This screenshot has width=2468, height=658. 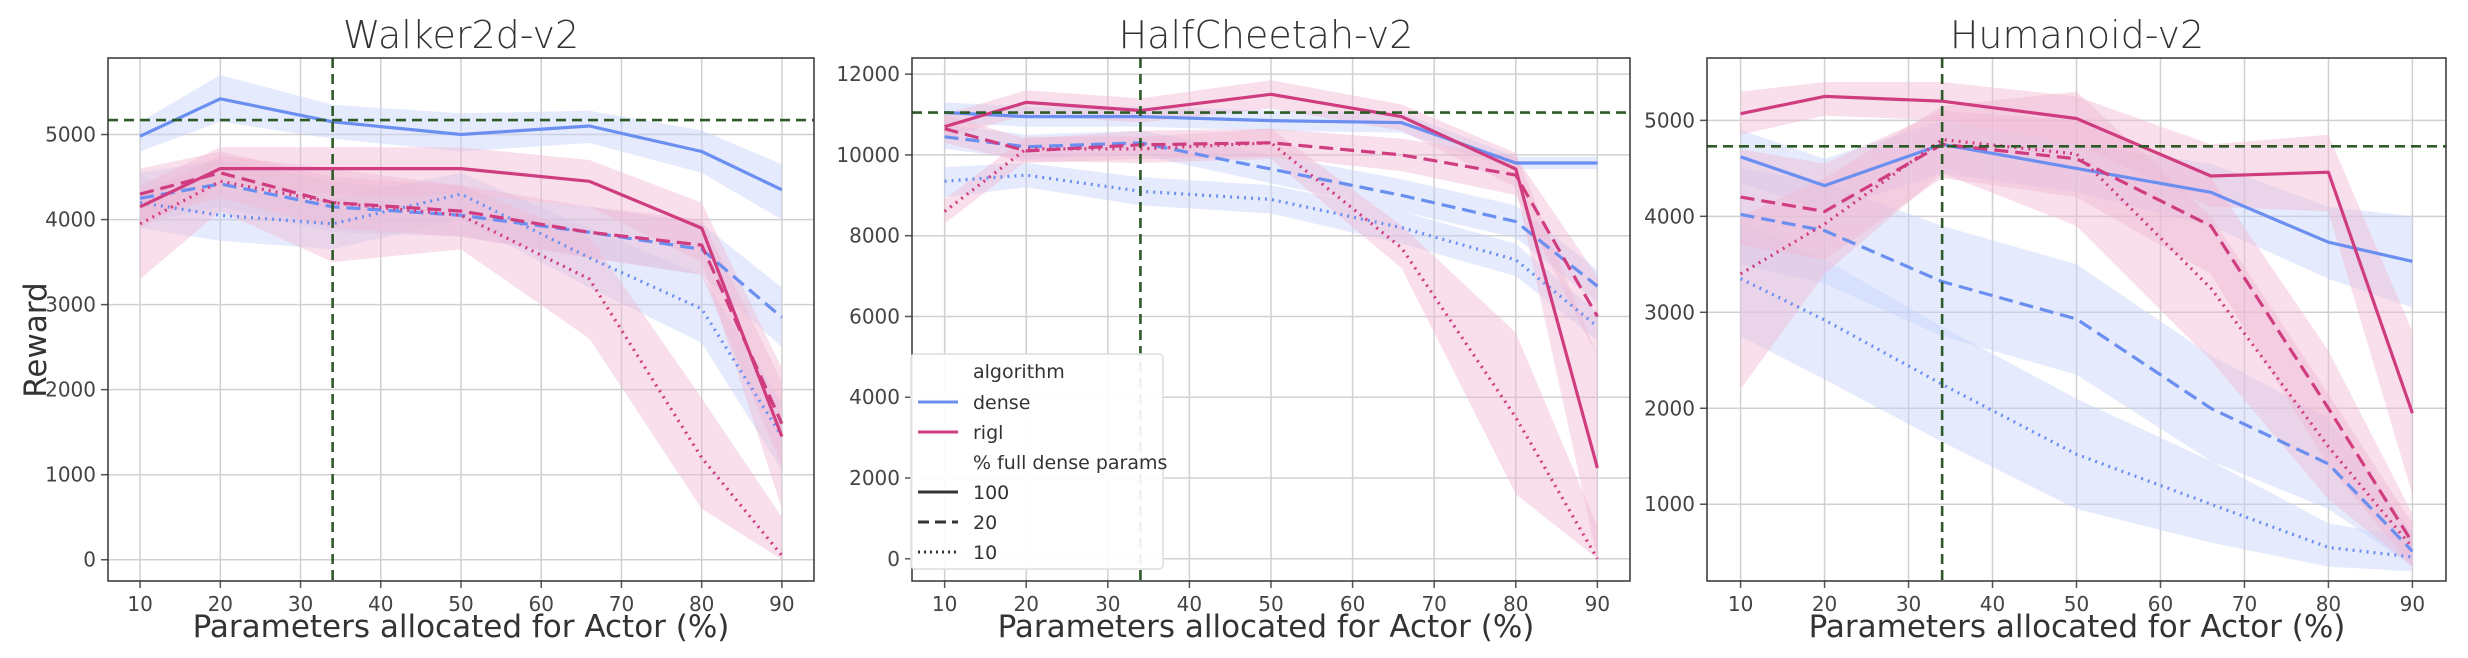 What do you see at coordinates (1669, 312) in the screenshot?
I see `y-tick-label: 3000` at bounding box center [1669, 312].